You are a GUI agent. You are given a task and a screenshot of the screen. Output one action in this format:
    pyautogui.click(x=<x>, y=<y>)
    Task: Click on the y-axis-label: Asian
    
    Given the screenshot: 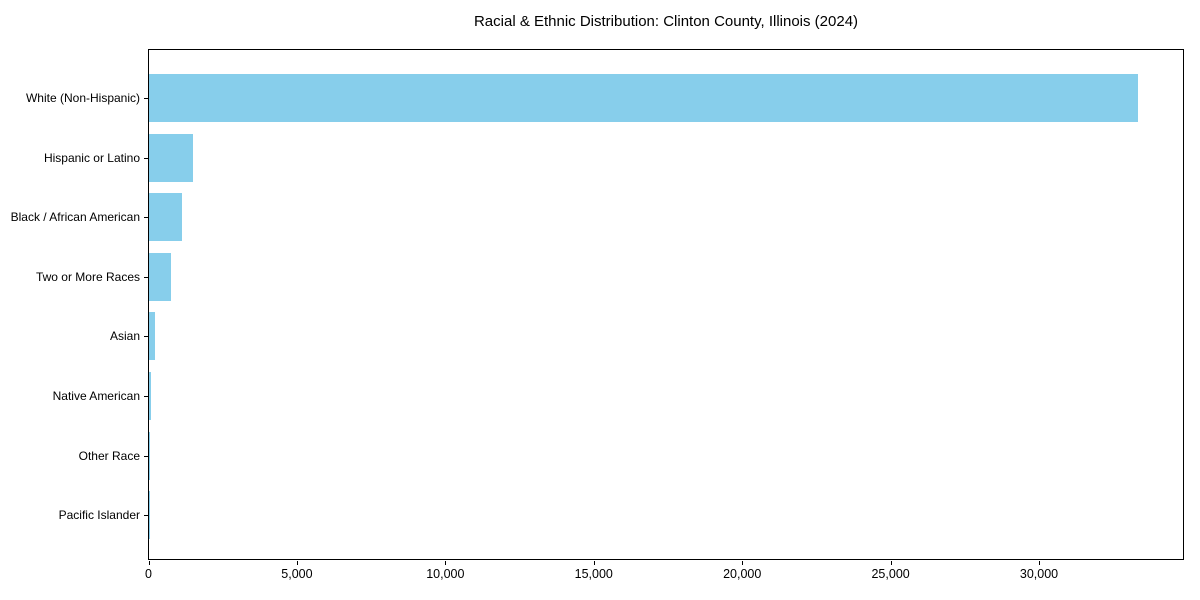 What is the action you would take?
    pyautogui.click(x=124, y=336)
    